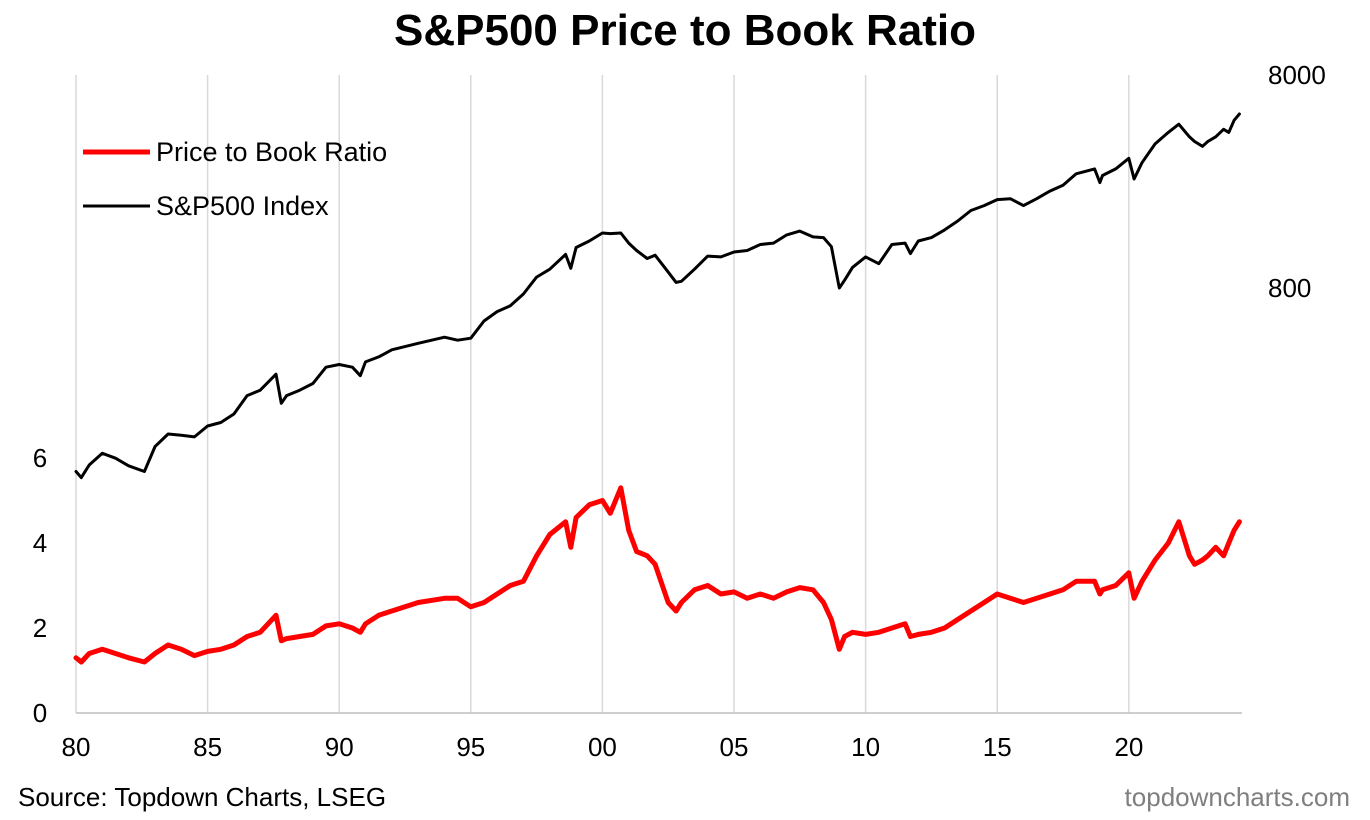 The width and height of the screenshot is (1370, 820). I want to click on x-tick-label: 05, so click(734, 747).